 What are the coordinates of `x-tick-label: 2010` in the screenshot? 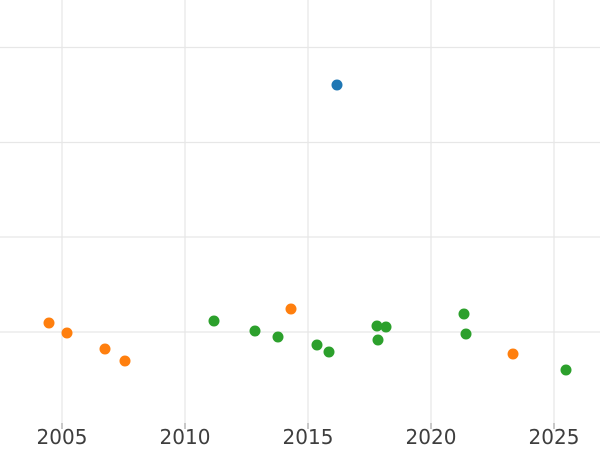 It's located at (185, 437).